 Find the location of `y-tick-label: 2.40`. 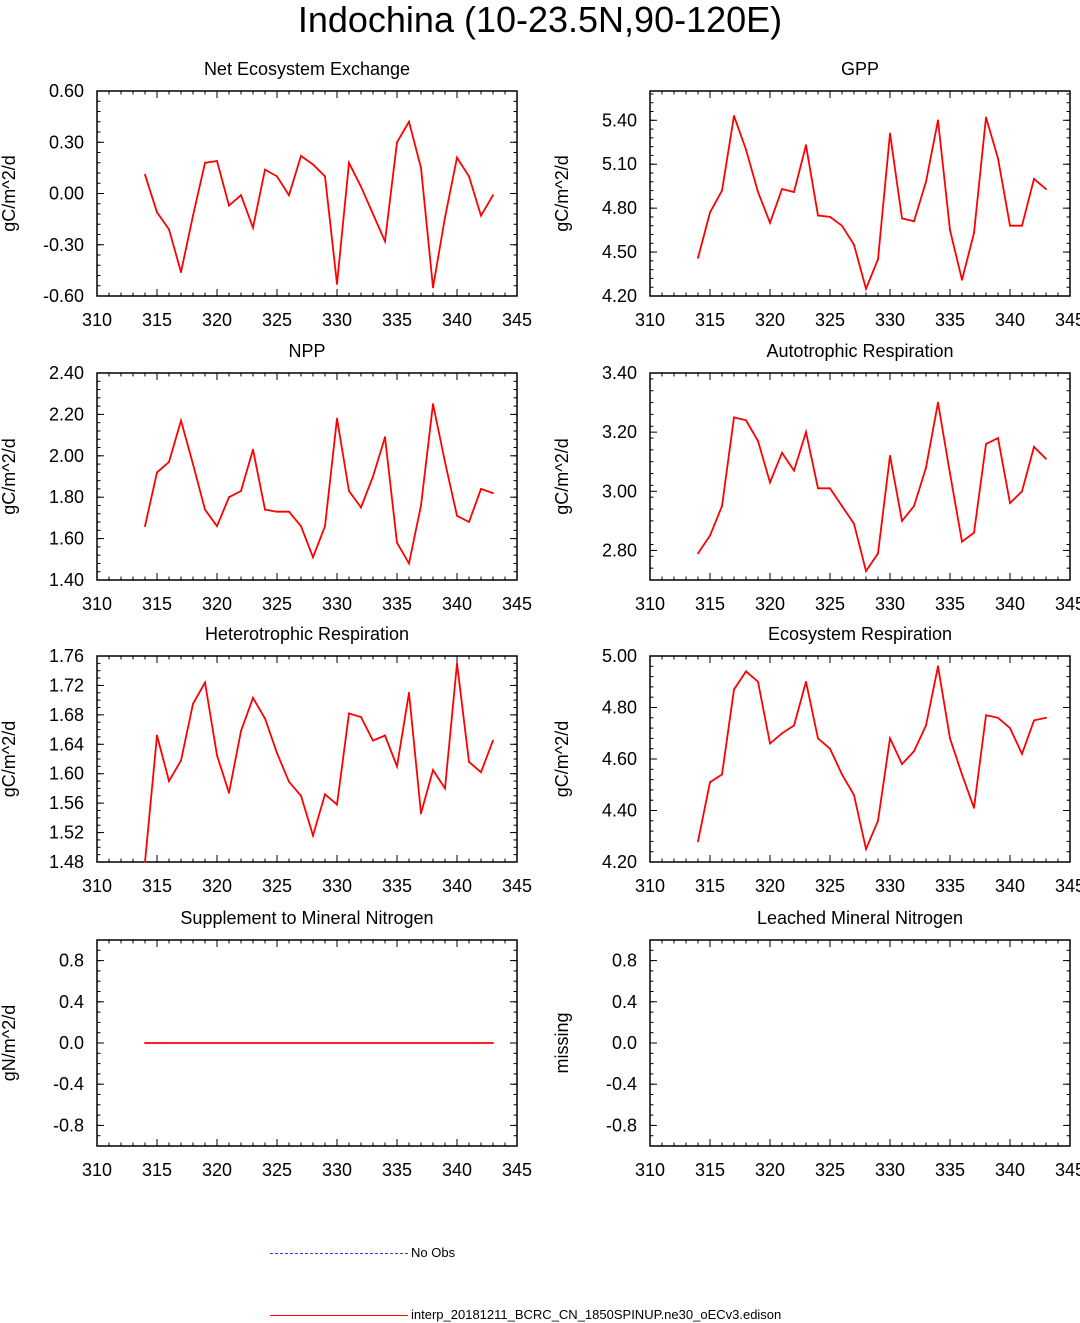

y-tick-label: 2.40 is located at coordinates (66, 373).